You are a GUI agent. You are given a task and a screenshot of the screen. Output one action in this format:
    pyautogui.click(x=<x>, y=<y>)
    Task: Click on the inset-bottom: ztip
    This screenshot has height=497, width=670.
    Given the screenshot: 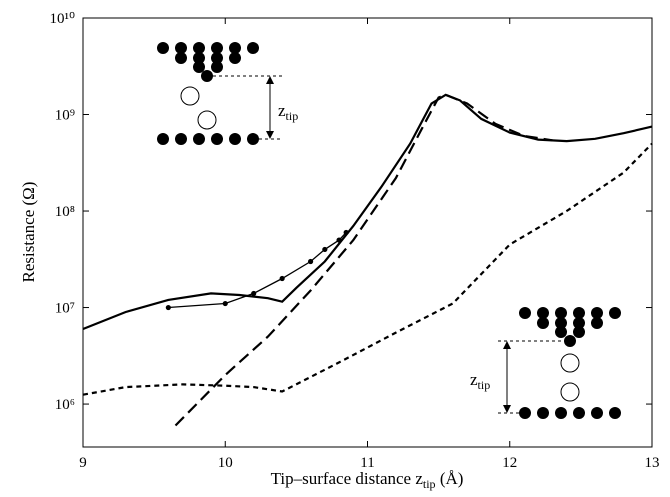 What is the action you would take?
    pyautogui.click(x=545, y=363)
    